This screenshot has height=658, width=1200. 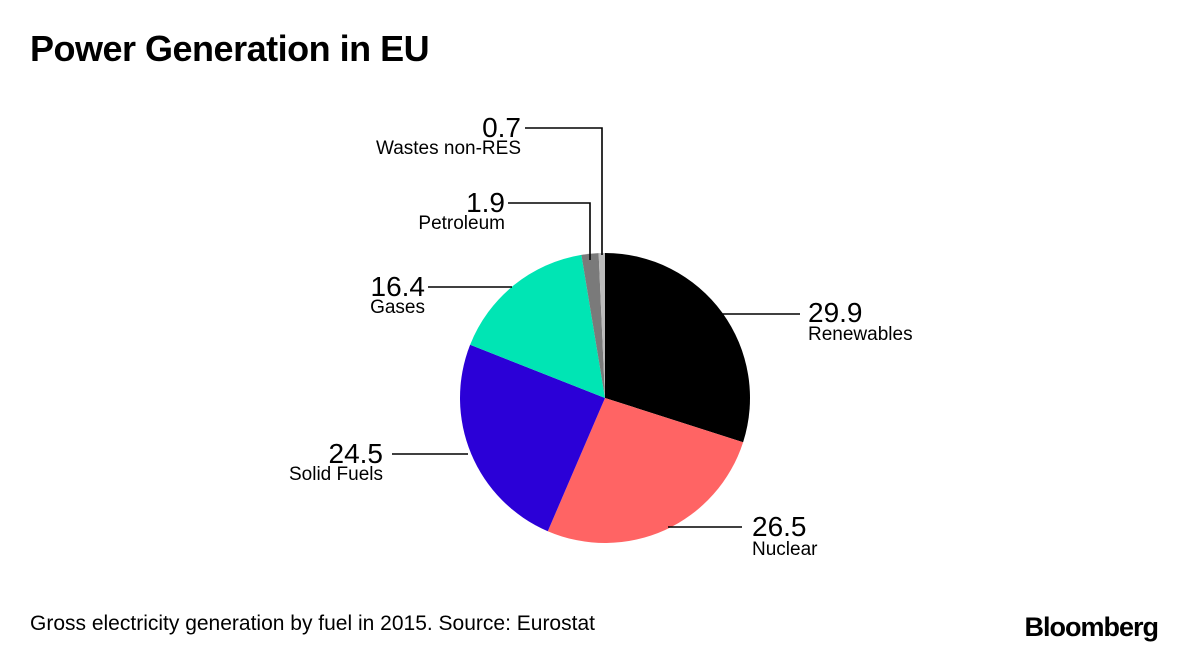 I want to click on slice-wastes-non-res, so click(x=601, y=325).